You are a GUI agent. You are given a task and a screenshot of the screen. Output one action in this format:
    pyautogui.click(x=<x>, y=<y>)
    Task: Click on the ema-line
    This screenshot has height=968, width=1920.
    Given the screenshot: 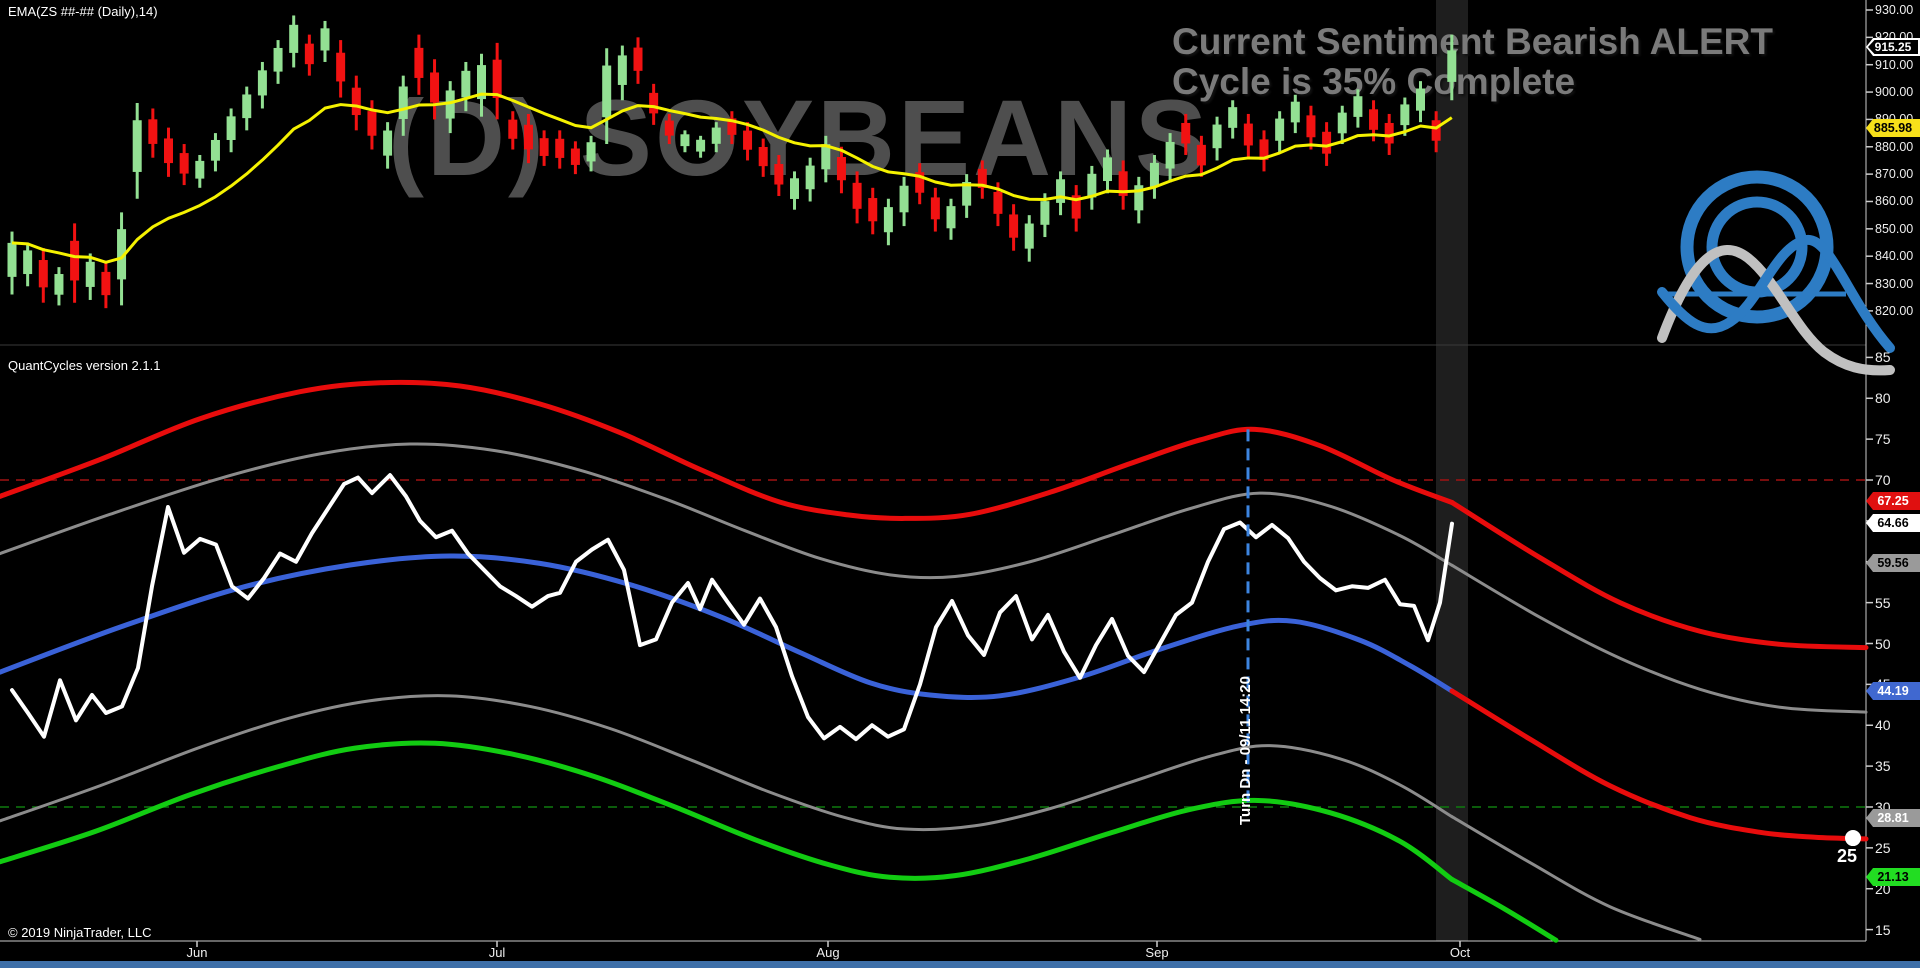 What is the action you would take?
    pyautogui.click(x=732, y=178)
    